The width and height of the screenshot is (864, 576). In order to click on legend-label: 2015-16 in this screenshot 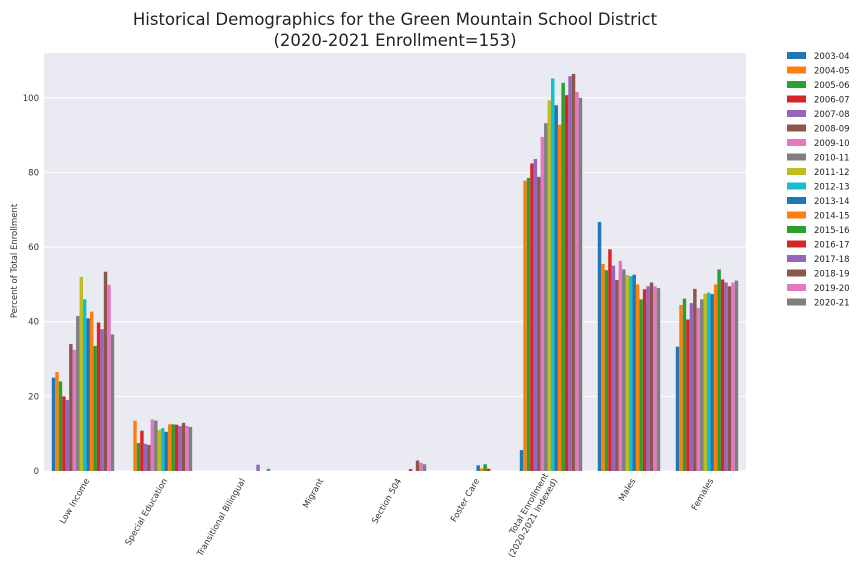, I will do `click(832, 231)`.